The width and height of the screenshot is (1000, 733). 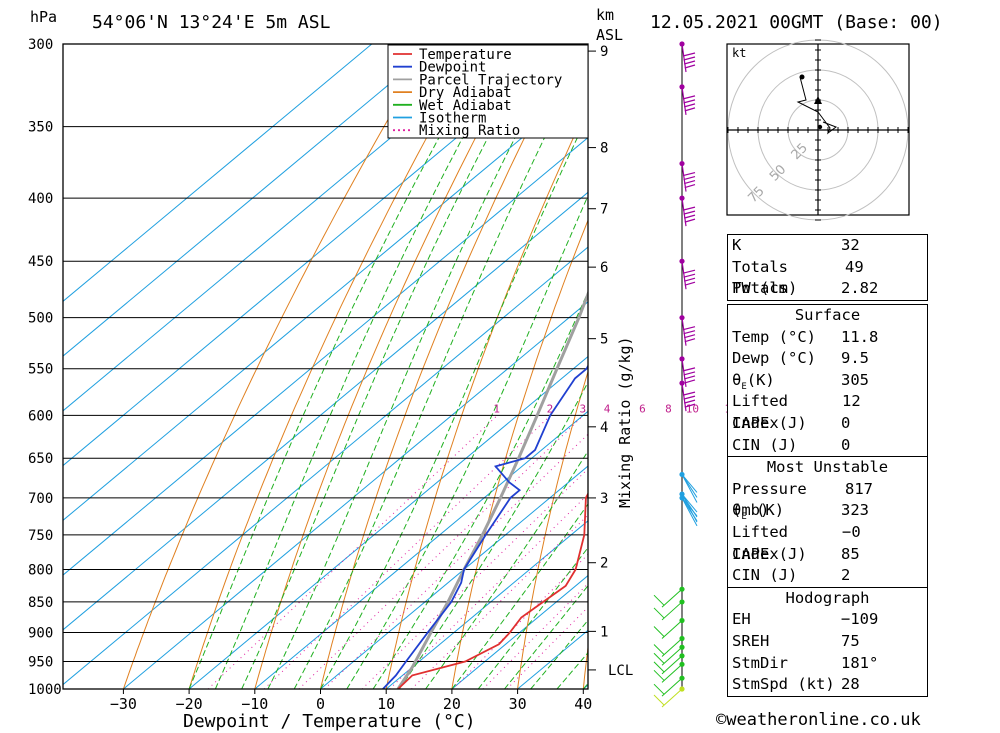 I want to click on stmdir-value: 181°, so click(x=860, y=662).